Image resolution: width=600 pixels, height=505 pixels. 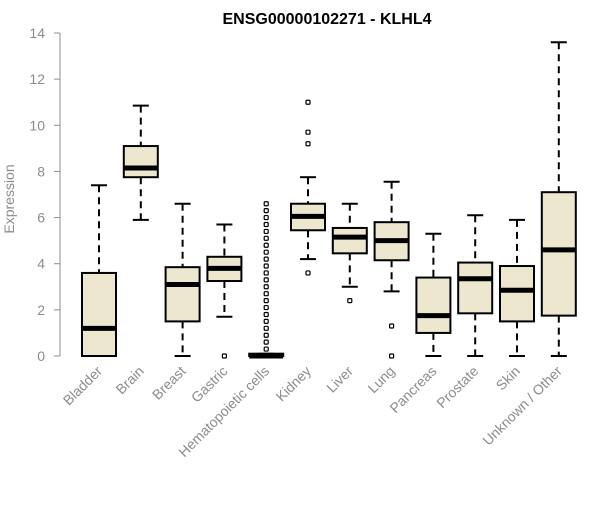 What do you see at coordinates (41, 264) in the screenshot?
I see `y-tick-label: 4` at bounding box center [41, 264].